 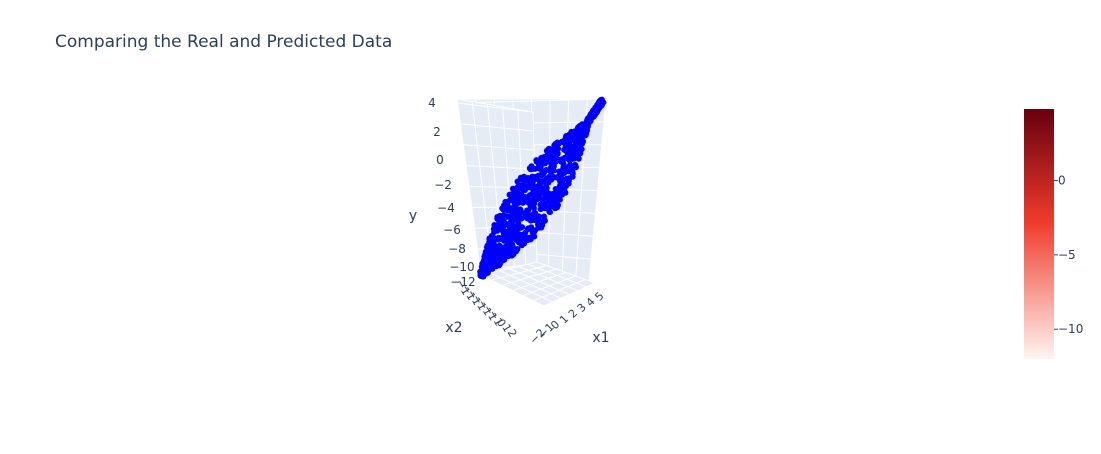 I want to click on colorbar-tick-label: −10, so click(x=1070, y=329).